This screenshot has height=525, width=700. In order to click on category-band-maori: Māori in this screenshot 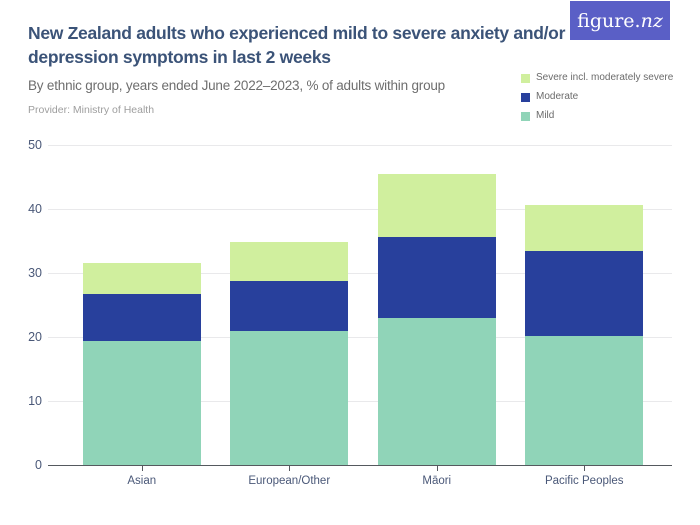, I will do `click(437, 316)`.